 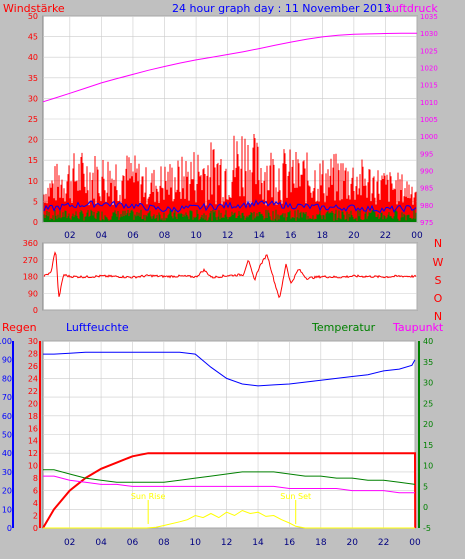 What do you see at coordinates (428, 403) in the screenshot?
I see `temperature-tick-label: 25` at bounding box center [428, 403].